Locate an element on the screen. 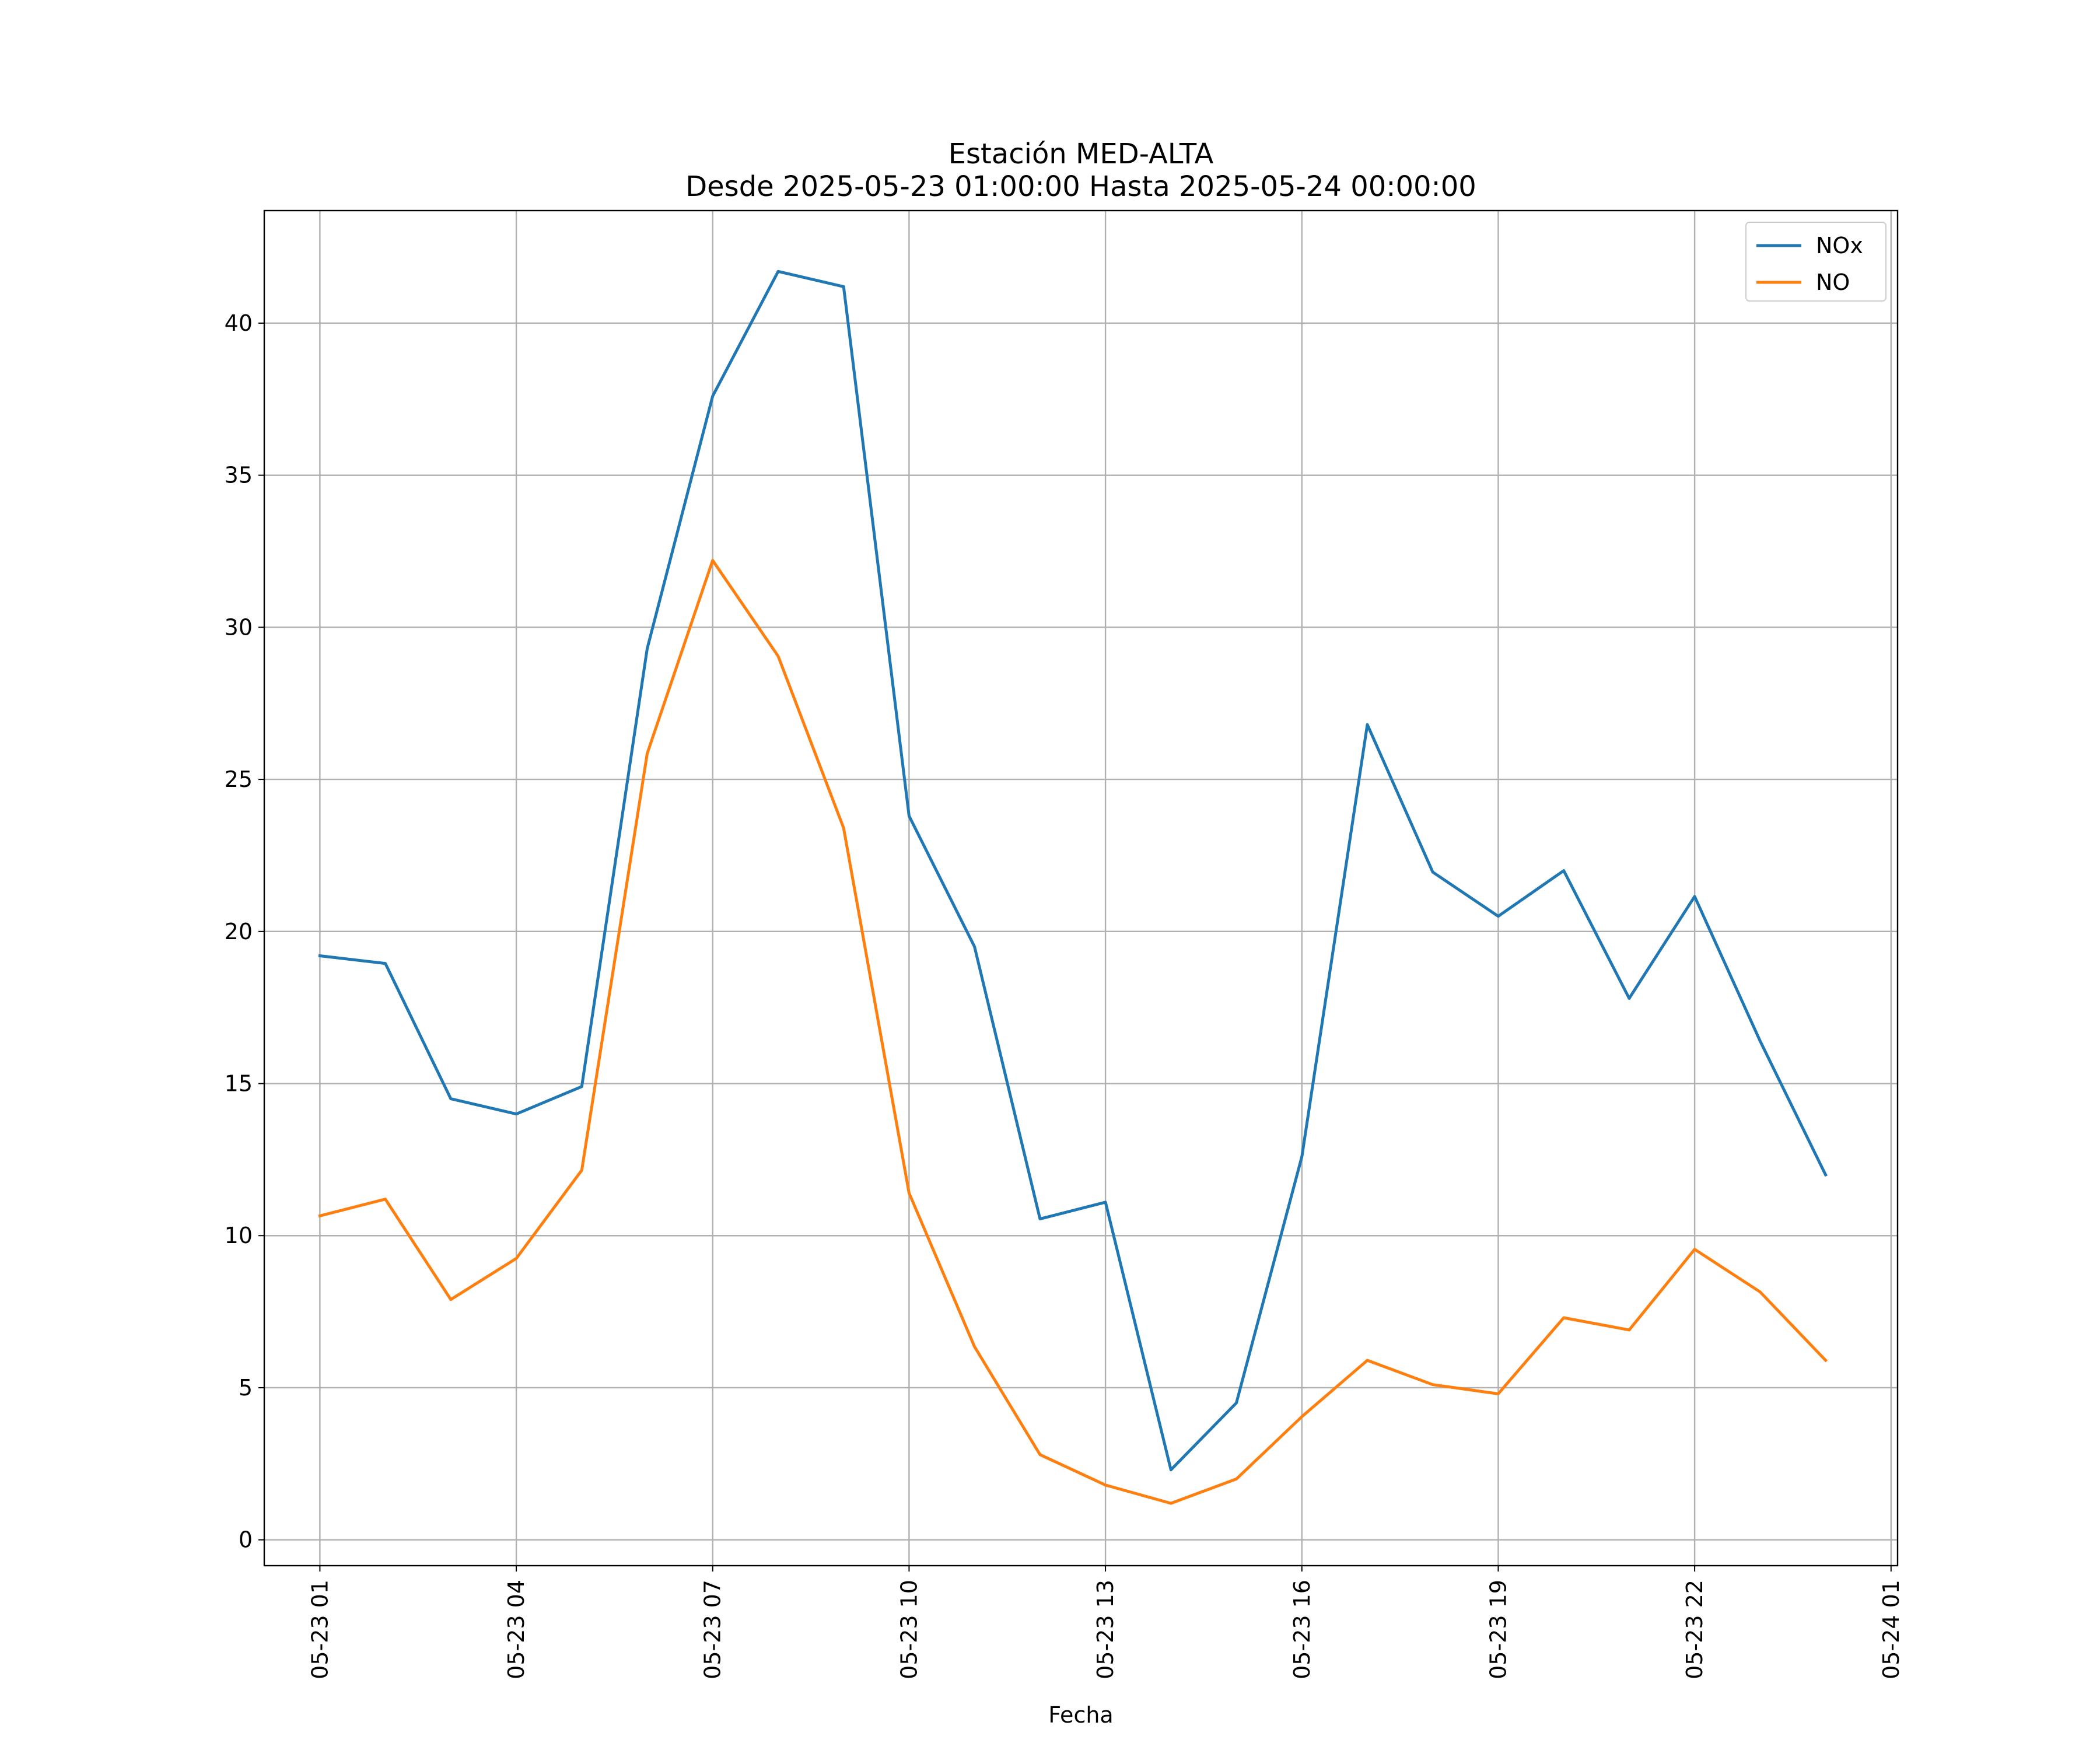 Image resolution: width=2100 pixels, height=1750 pixels. y-tick-label: 5 is located at coordinates (246, 1388).